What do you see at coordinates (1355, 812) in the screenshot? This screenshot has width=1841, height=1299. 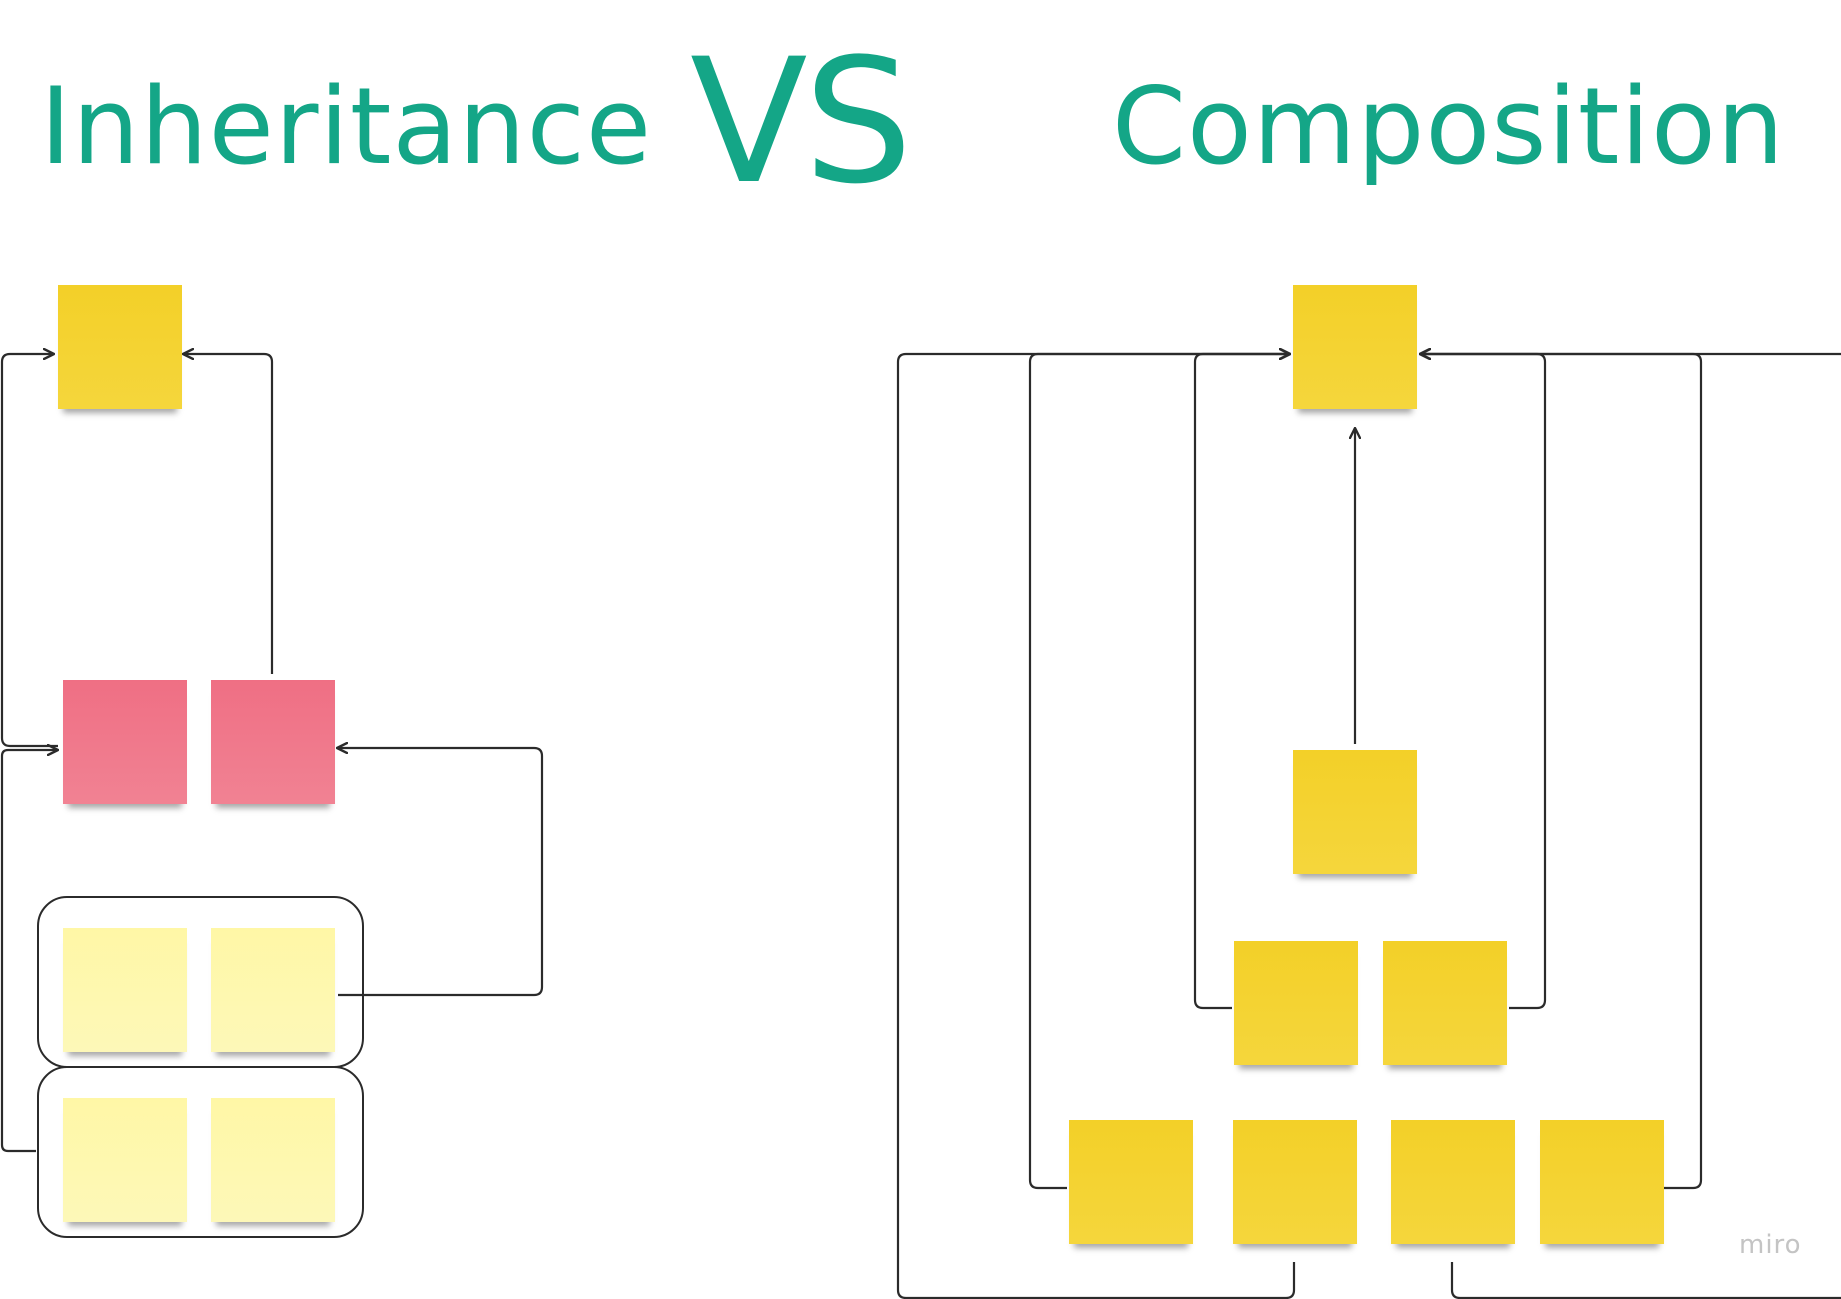 I see `sticky-note-middle` at bounding box center [1355, 812].